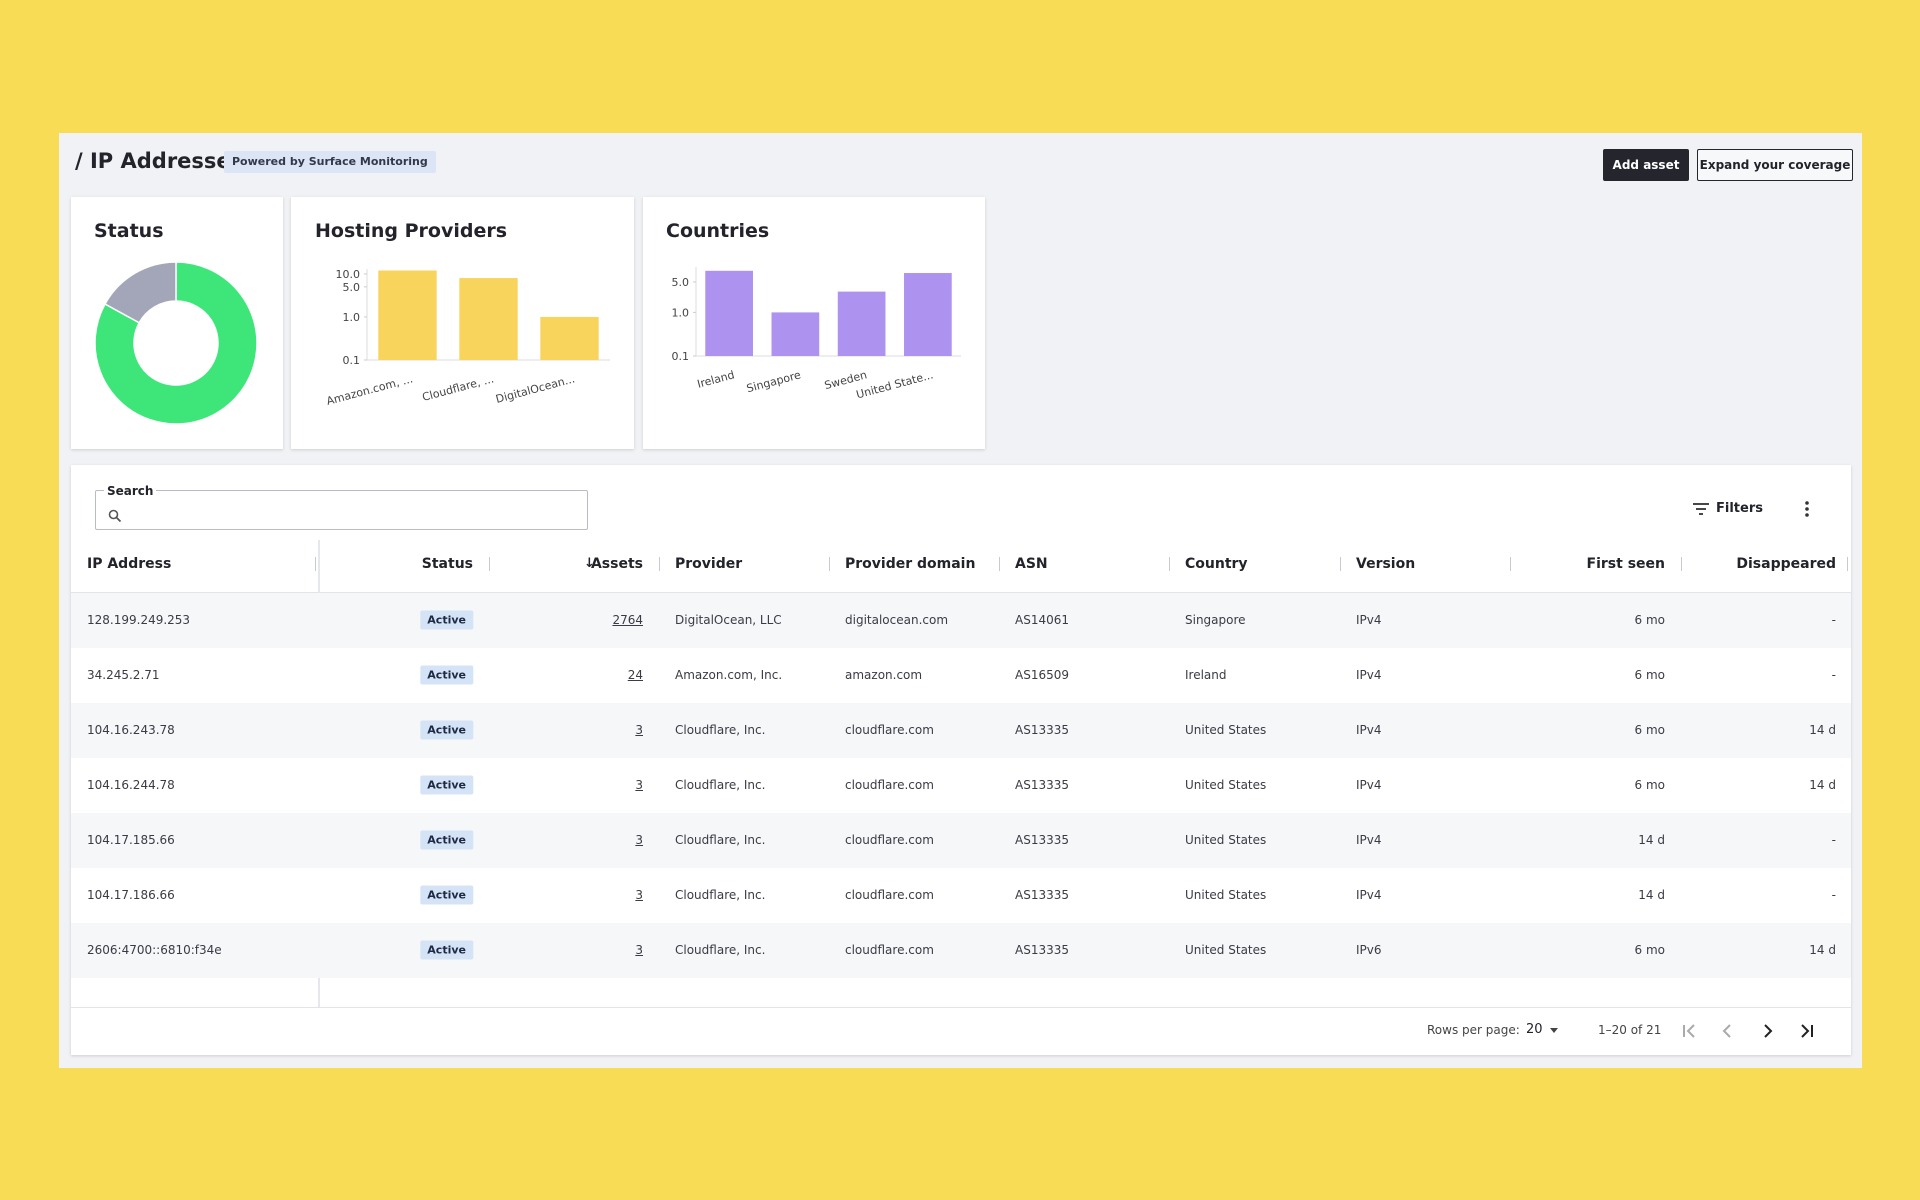  I want to click on asset-link: 2764, so click(627, 620).